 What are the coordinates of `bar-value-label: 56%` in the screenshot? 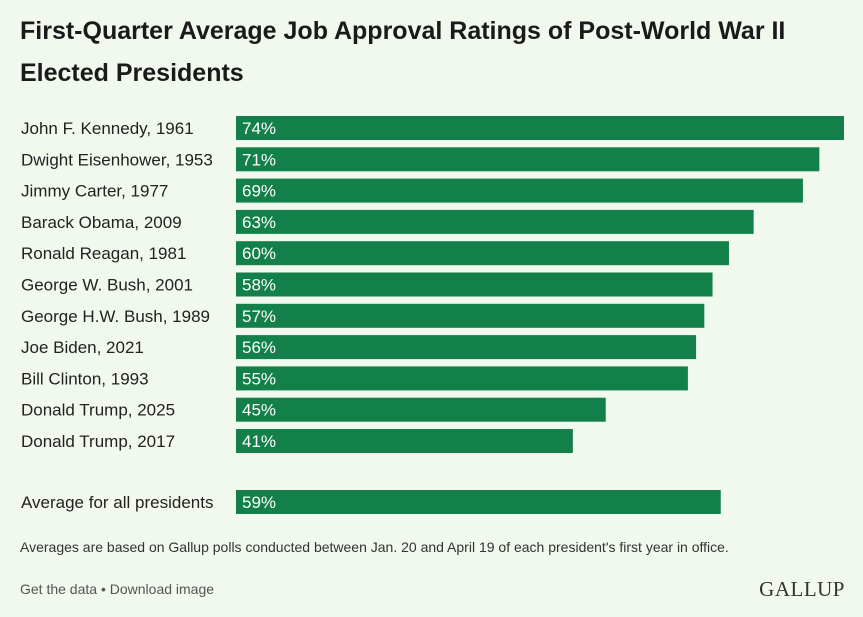 It's located at (259, 347).